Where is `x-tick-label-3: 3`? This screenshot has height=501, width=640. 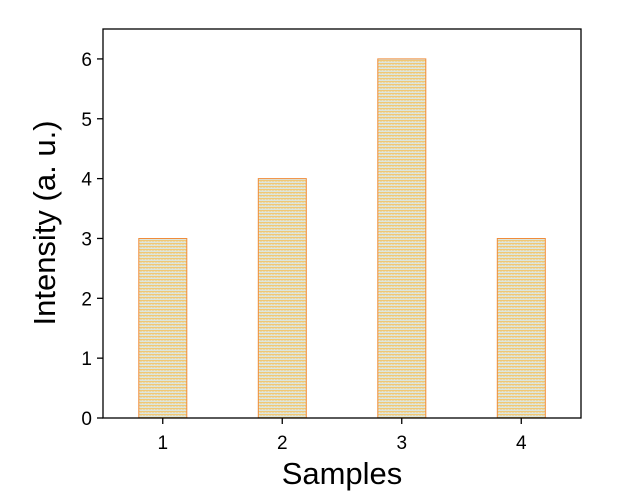
x-tick-label-3: 3 is located at coordinates (401, 443).